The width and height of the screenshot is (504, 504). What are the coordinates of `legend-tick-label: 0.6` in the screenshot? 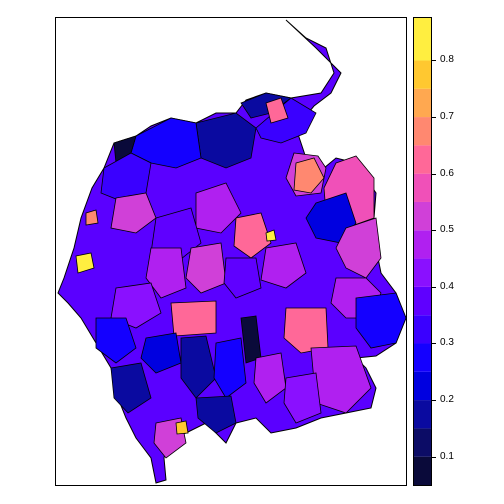 It's located at (447, 173).